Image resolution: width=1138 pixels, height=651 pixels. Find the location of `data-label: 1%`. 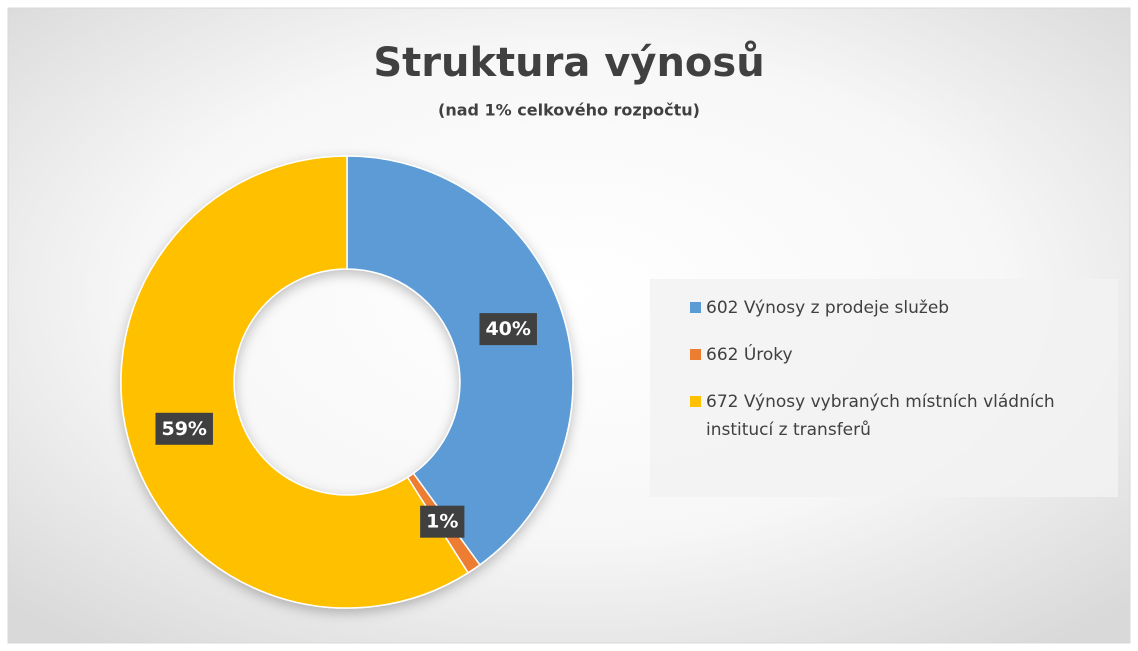

data-label: 1% is located at coordinates (442, 522).